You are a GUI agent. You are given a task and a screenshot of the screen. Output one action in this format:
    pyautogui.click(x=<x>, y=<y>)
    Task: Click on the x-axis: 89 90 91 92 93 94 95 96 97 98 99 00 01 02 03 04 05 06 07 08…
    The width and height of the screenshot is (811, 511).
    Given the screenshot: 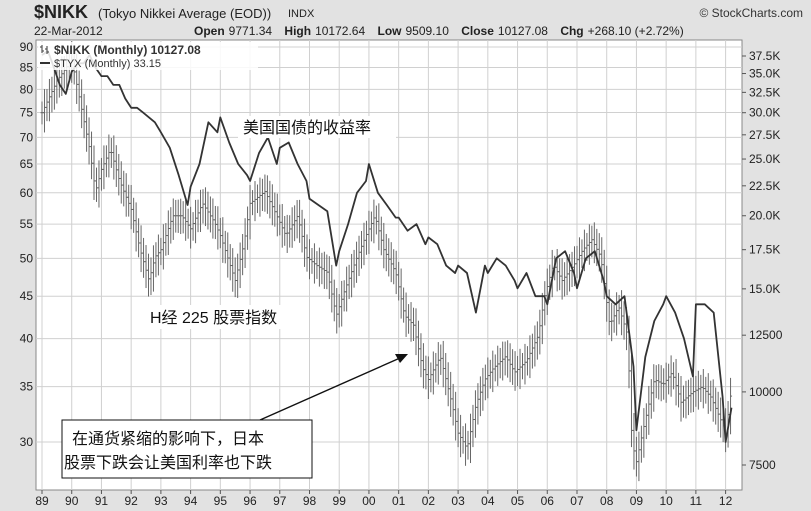 What is the action you would take?
    pyautogui.click(x=384, y=499)
    